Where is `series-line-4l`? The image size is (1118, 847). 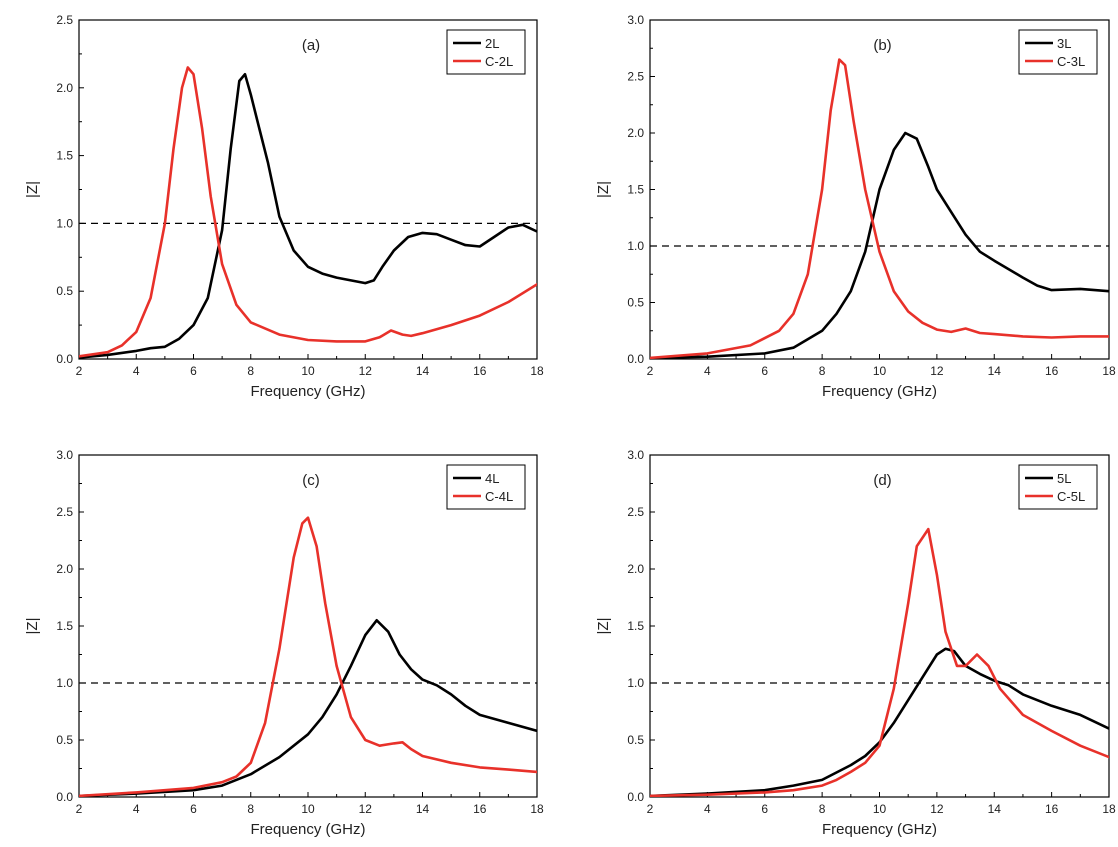
series-line-4l is located at coordinates (308, 707).